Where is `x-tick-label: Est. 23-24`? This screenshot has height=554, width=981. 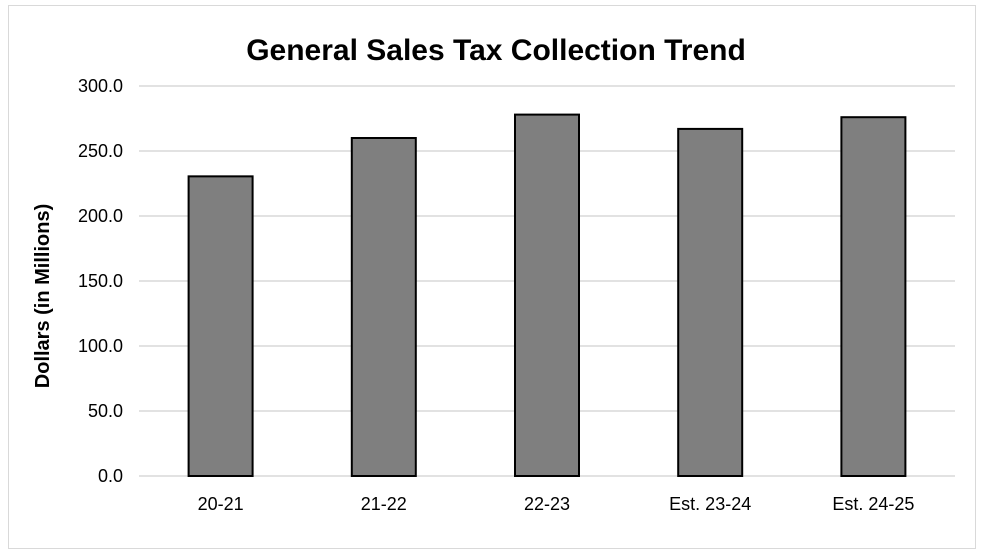 x-tick-label: Est. 23-24 is located at coordinates (710, 504).